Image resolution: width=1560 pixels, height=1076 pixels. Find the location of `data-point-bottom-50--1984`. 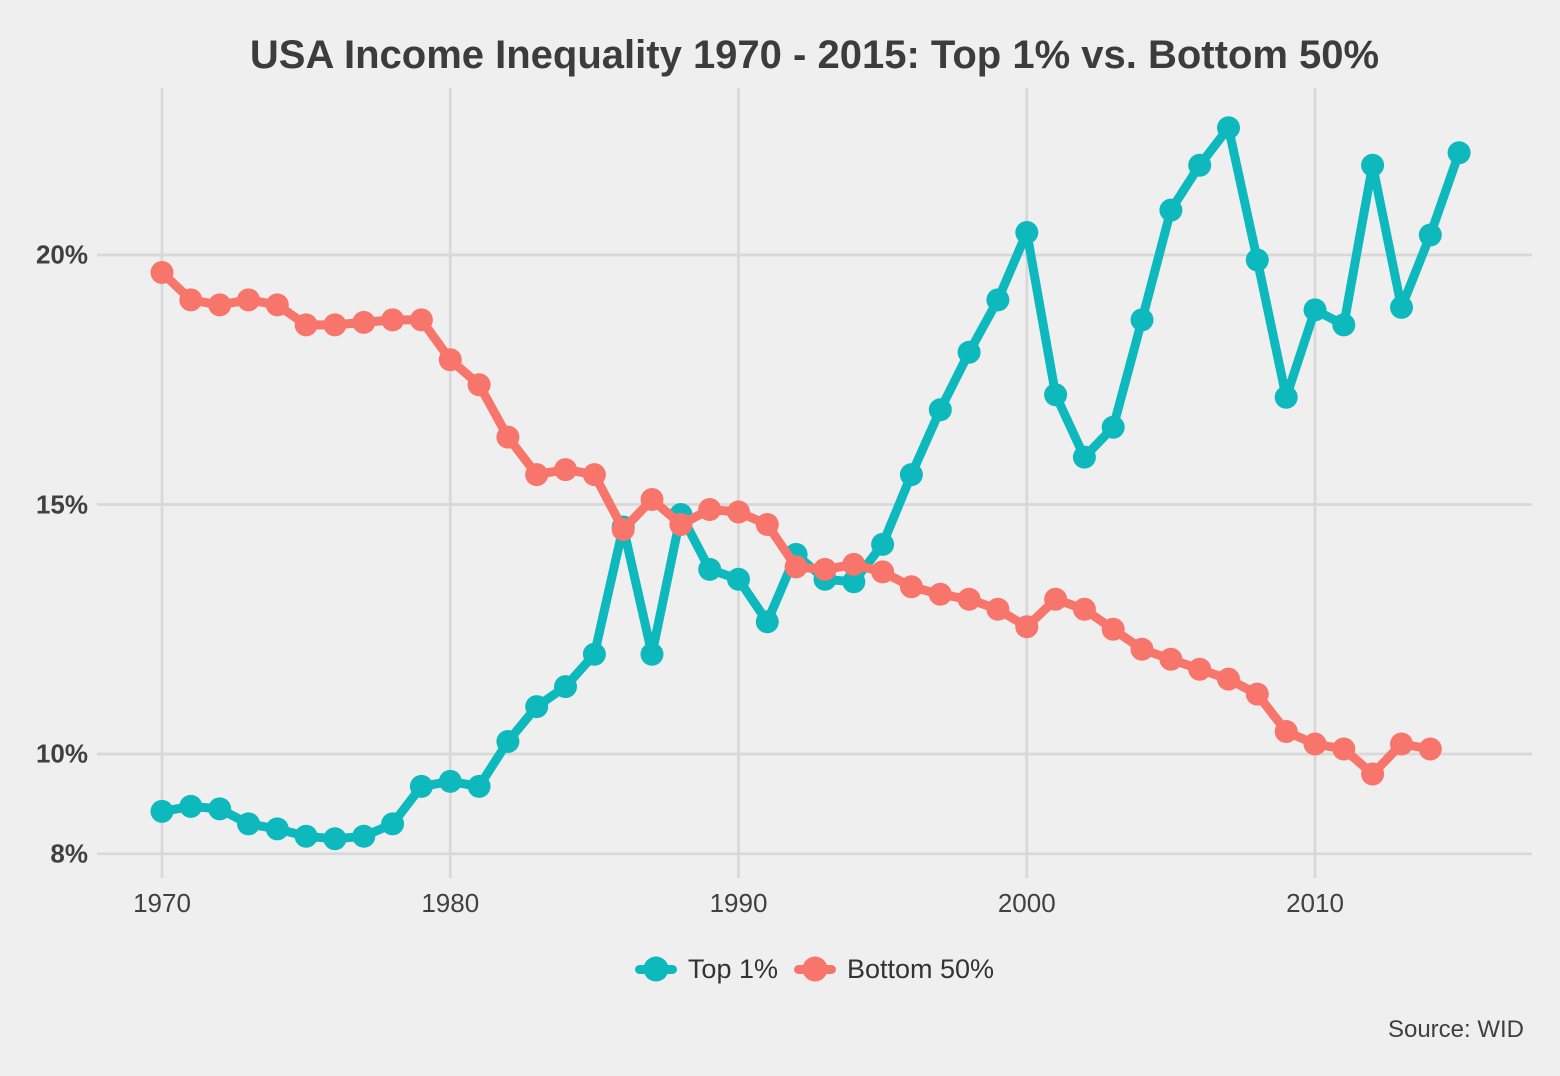

data-point-bottom-50--1984 is located at coordinates (565, 470).